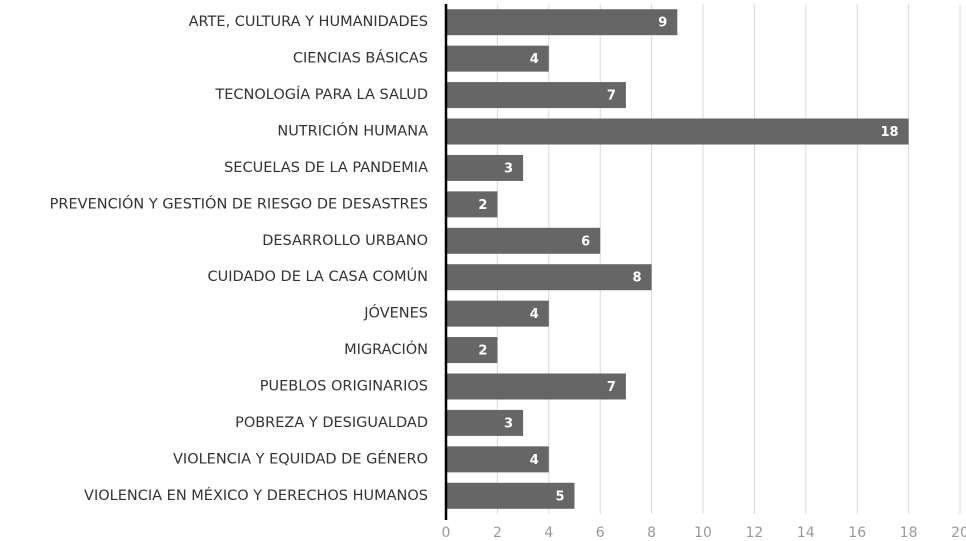 Image resolution: width=966 pixels, height=541 pixels. Describe the element at coordinates (806, 533) in the screenshot. I see `x-tick-label: 14` at that location.